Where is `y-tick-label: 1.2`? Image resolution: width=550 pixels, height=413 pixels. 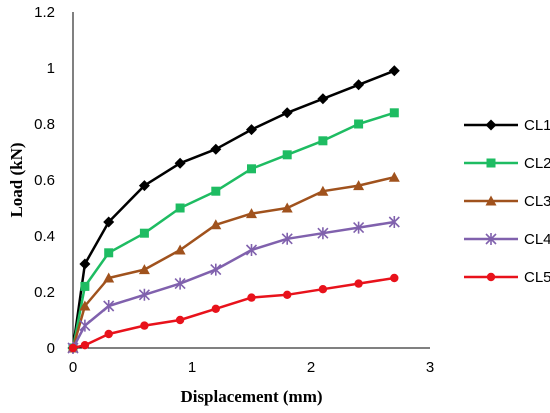 y-tick-label: 1.2 is located at coordinates (44, 12).